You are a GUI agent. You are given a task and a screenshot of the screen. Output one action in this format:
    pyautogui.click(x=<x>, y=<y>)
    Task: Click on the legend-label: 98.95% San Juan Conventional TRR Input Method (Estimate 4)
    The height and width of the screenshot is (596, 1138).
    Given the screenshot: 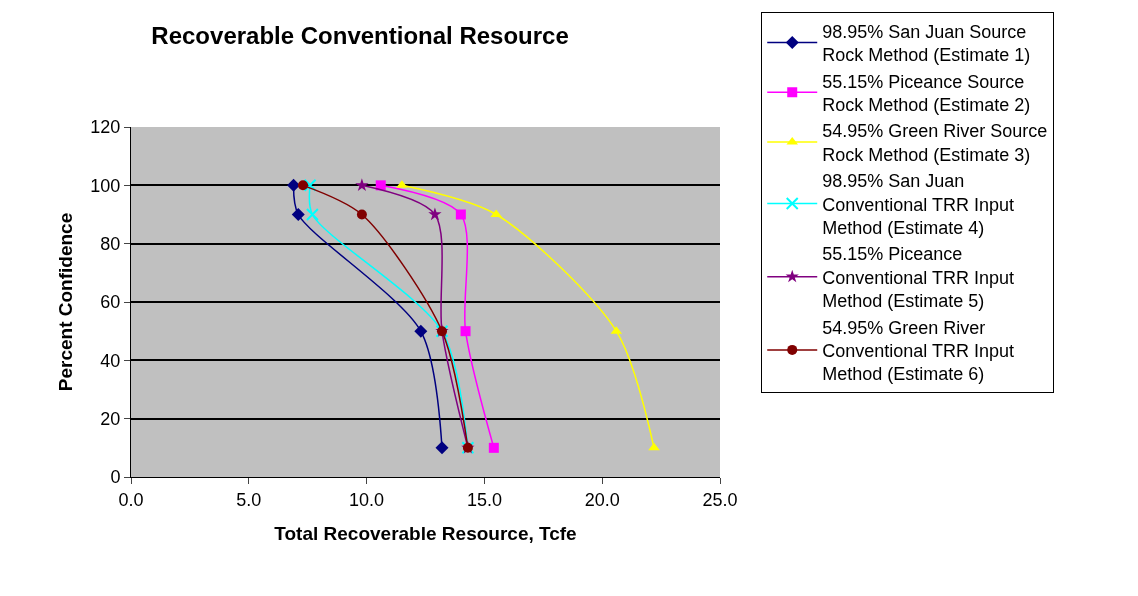 What is the action you would take?
    pyautogui.click(x=918, y=204)
    